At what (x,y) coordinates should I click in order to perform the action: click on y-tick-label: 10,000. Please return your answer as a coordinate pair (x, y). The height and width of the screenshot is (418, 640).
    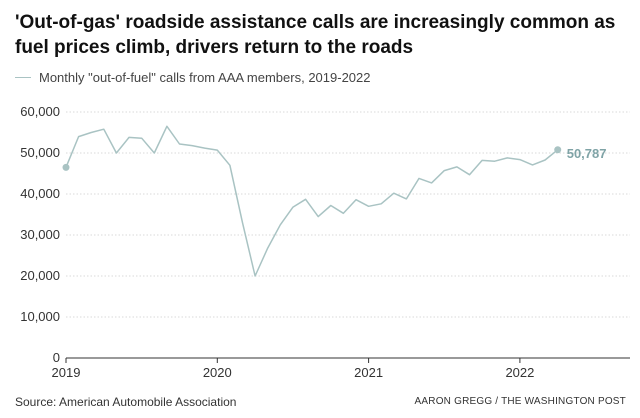
    Looking at the image, I should click on (40, 316).